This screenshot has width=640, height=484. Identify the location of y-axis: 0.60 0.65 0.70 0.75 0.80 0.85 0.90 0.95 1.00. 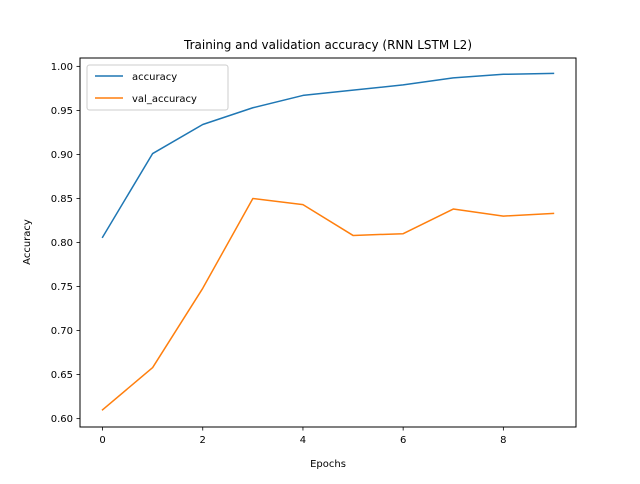
(65, 243).